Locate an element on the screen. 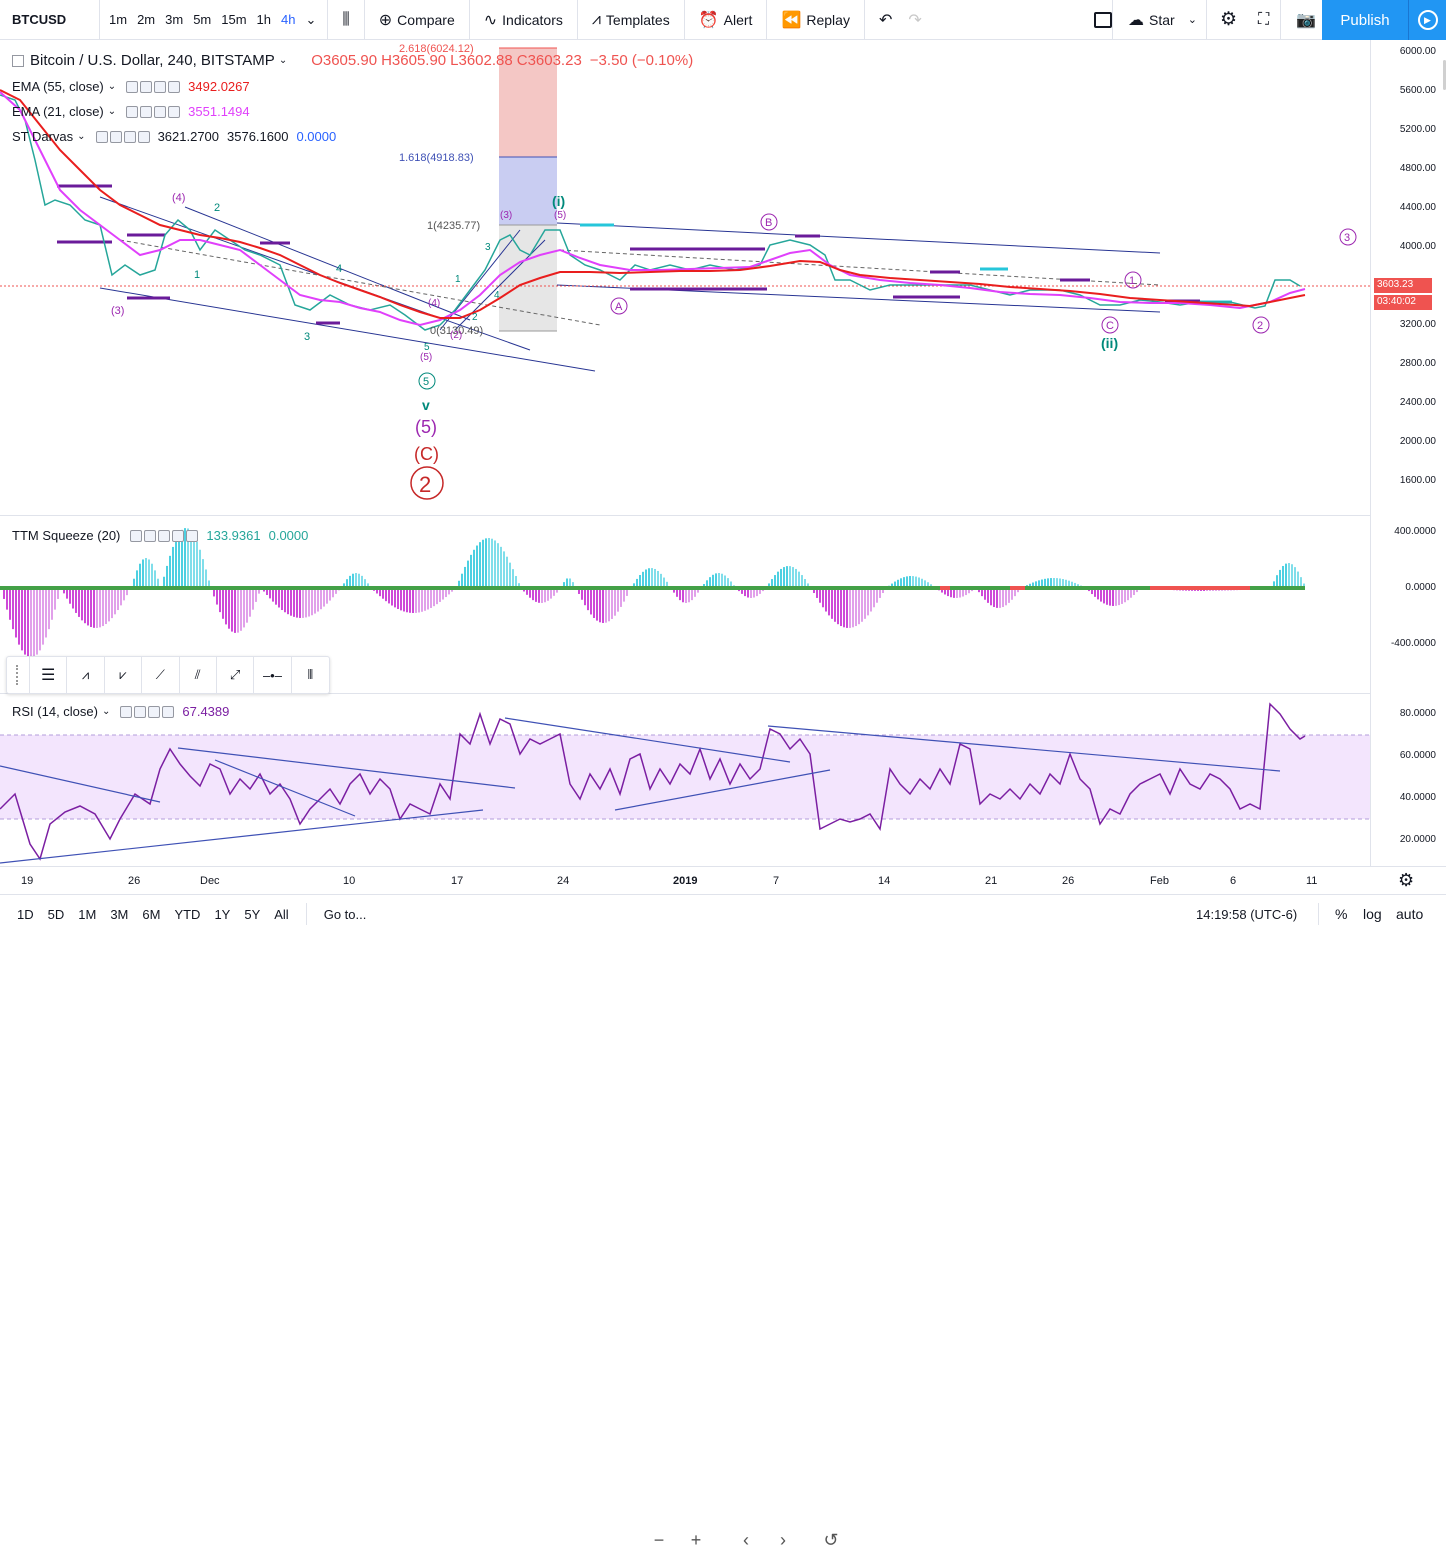 This screenshot has height=1553, width=1446. snapshot-button: 📷 is located at coordinates (1306, 20).